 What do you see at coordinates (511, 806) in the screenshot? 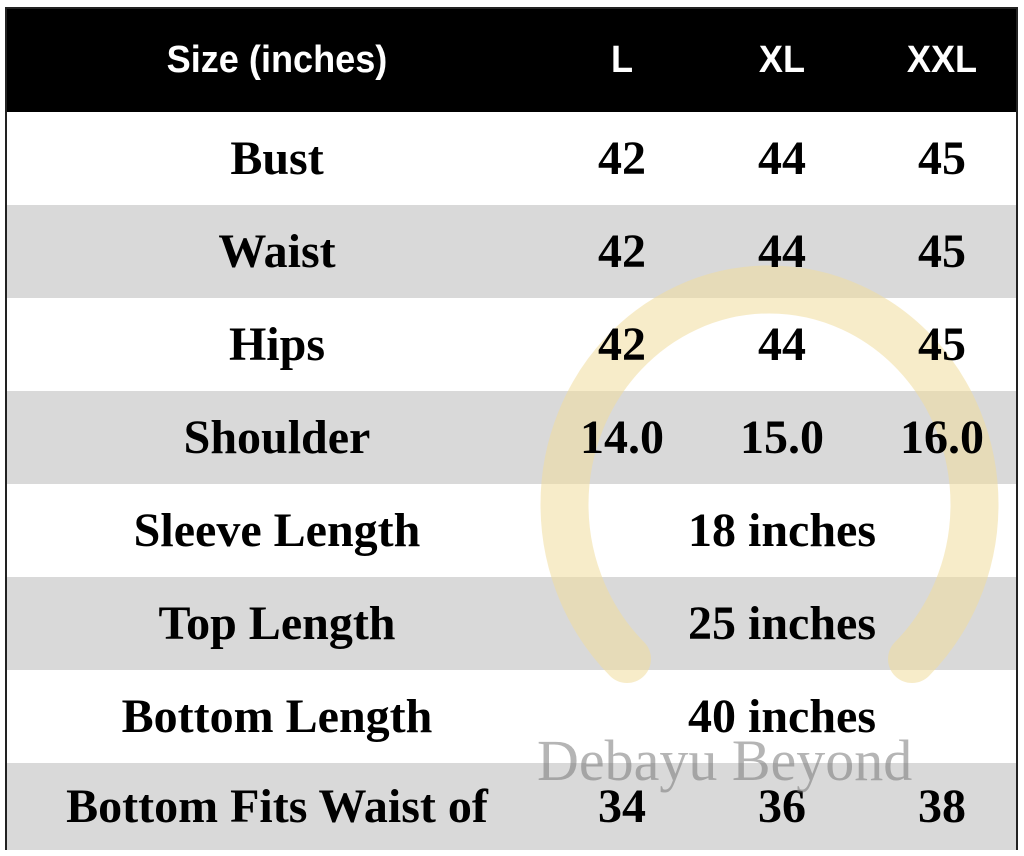
I see `table-row-bottom-fits-waist: Bottom Fits Waist of 34 36 38` at bounding box center [511, 806].